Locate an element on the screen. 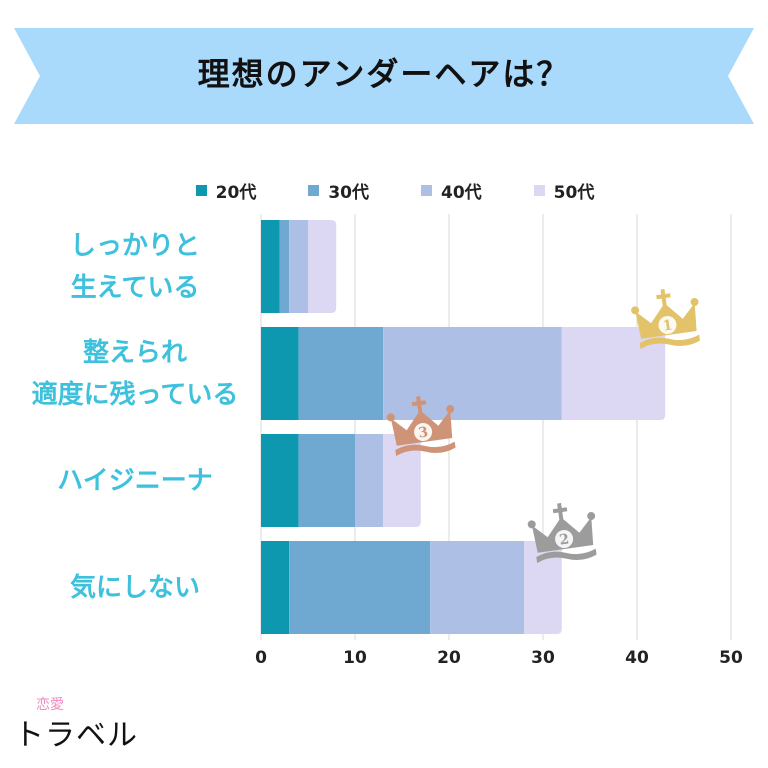  legend-item: 50代 is located at coordinates (564, 190).